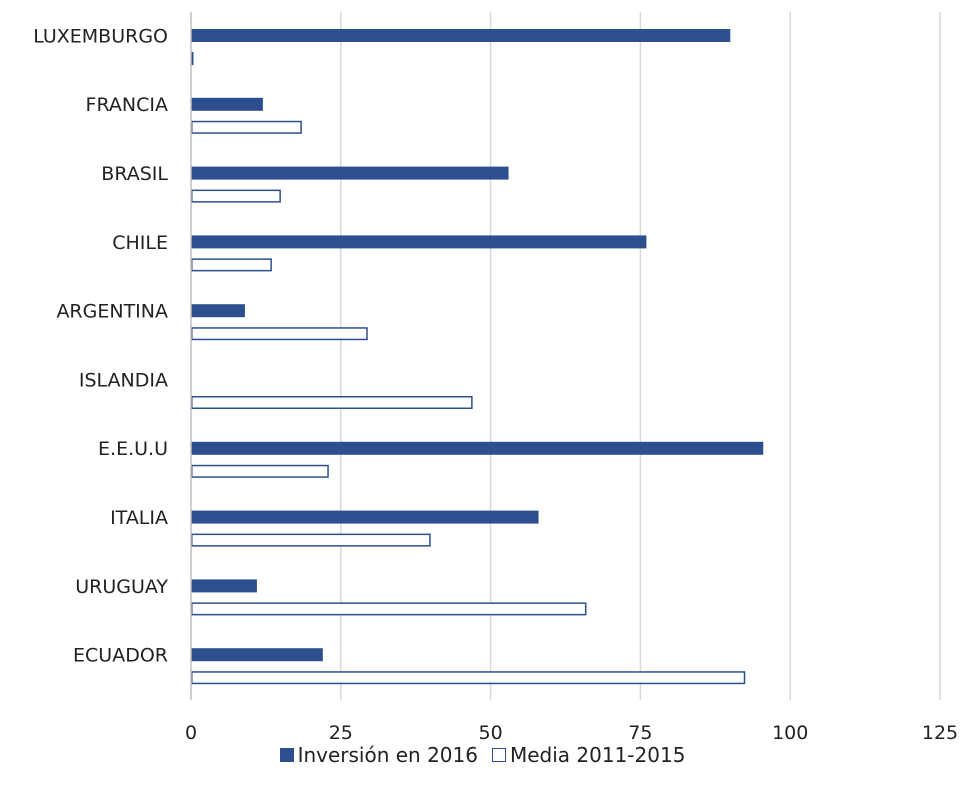 Image resolution: width=965 pixels, height=792 pixels. What do you see at coordinates (191, 733) in the screenshot?
I see `x-tick-label: 0` at bounding box center [191, 733].